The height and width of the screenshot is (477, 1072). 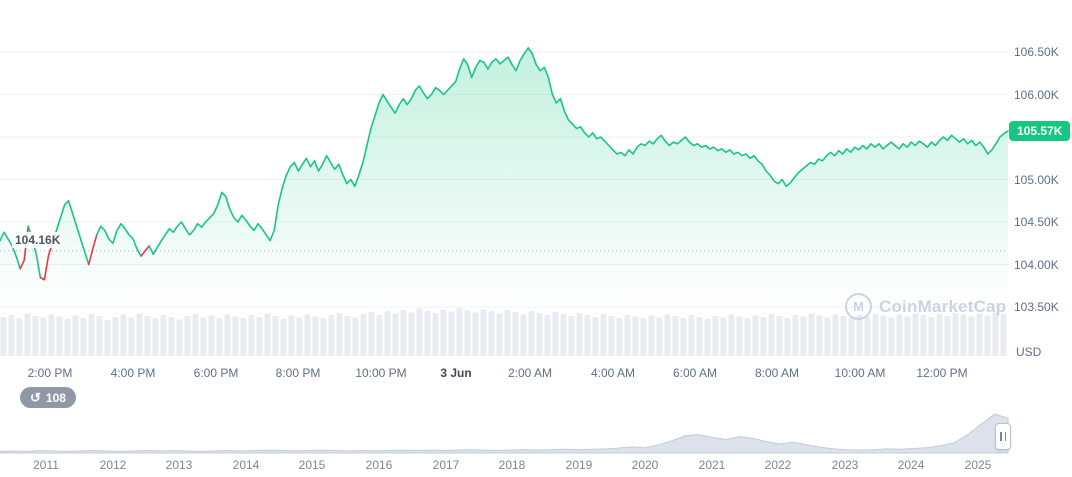 I want to click on history-count-badge: ↺ 108, so click(x=48, y=397).